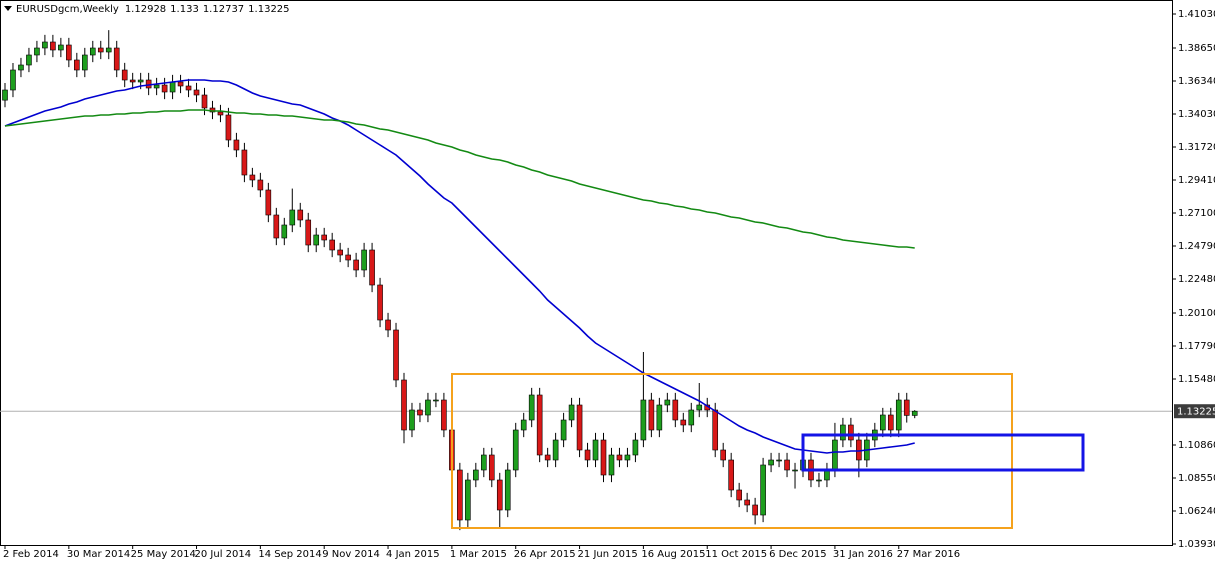 This screenshot has width=1215, height=565. Describe the element at coordinates (928, 554) in the screenshot. I see `x-tick-label: 27 Mar 2016` at that location.